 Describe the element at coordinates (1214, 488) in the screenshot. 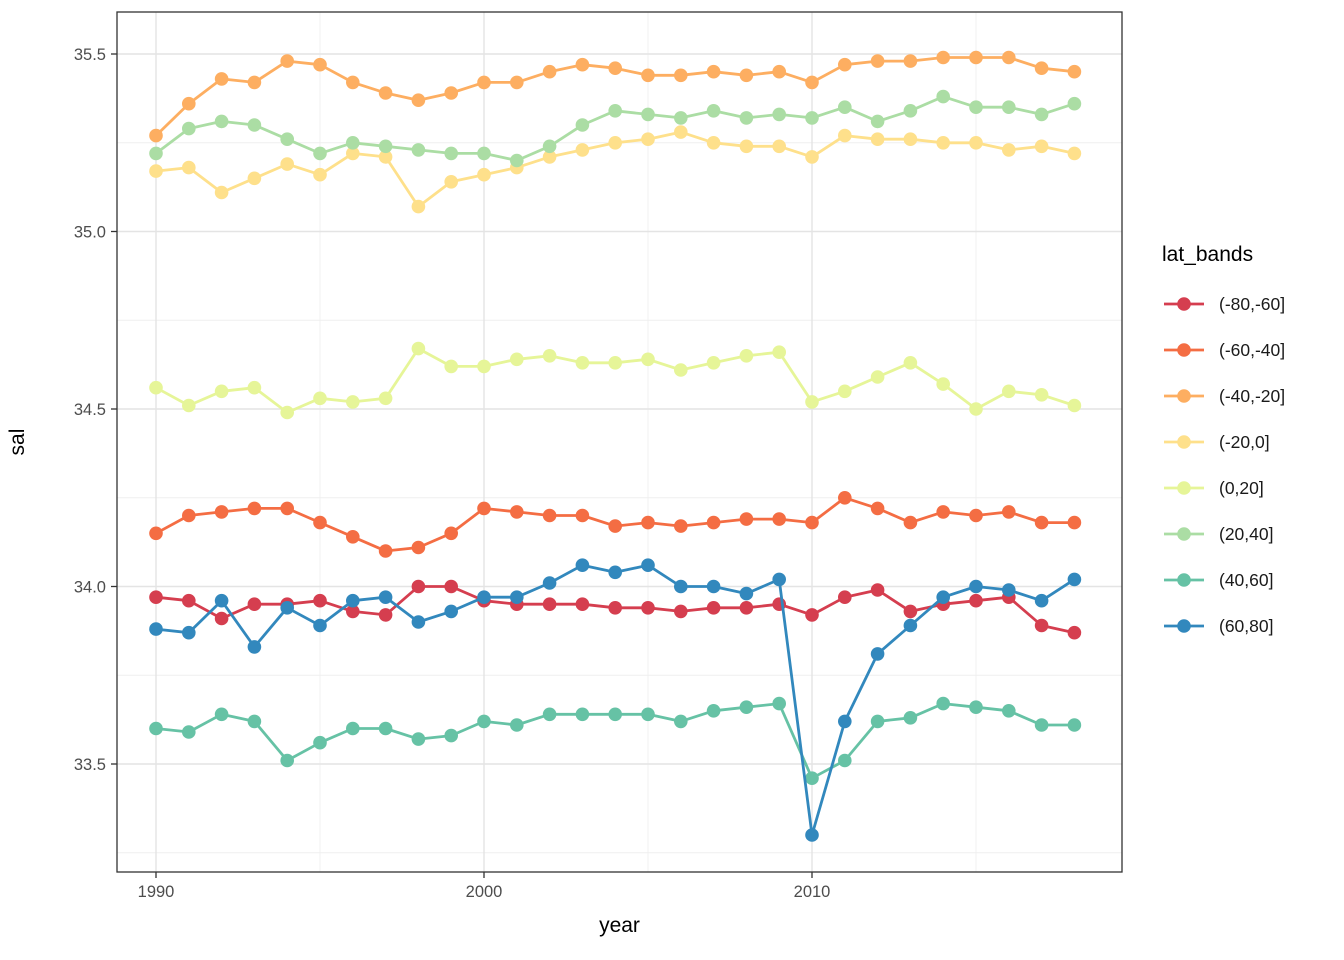

I see `legend-item: (0,20]` at that location.